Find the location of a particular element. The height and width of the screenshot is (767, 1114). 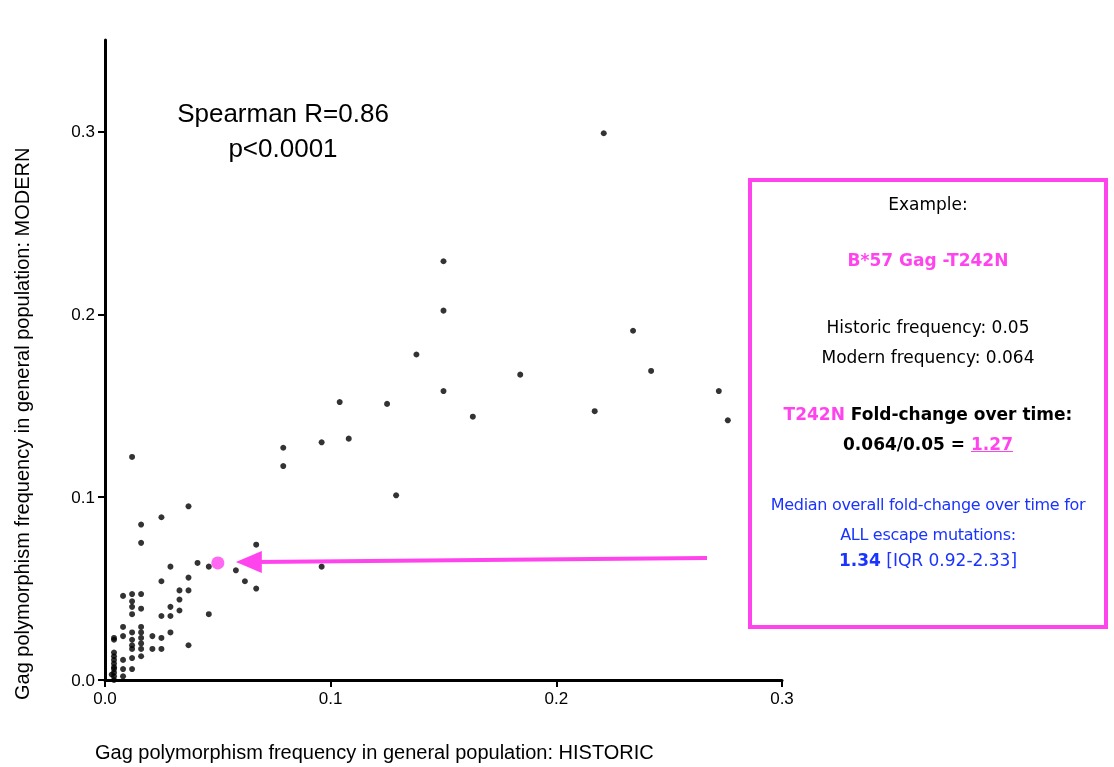

text: Fold-change over time: is located at coordinates (961, 414).